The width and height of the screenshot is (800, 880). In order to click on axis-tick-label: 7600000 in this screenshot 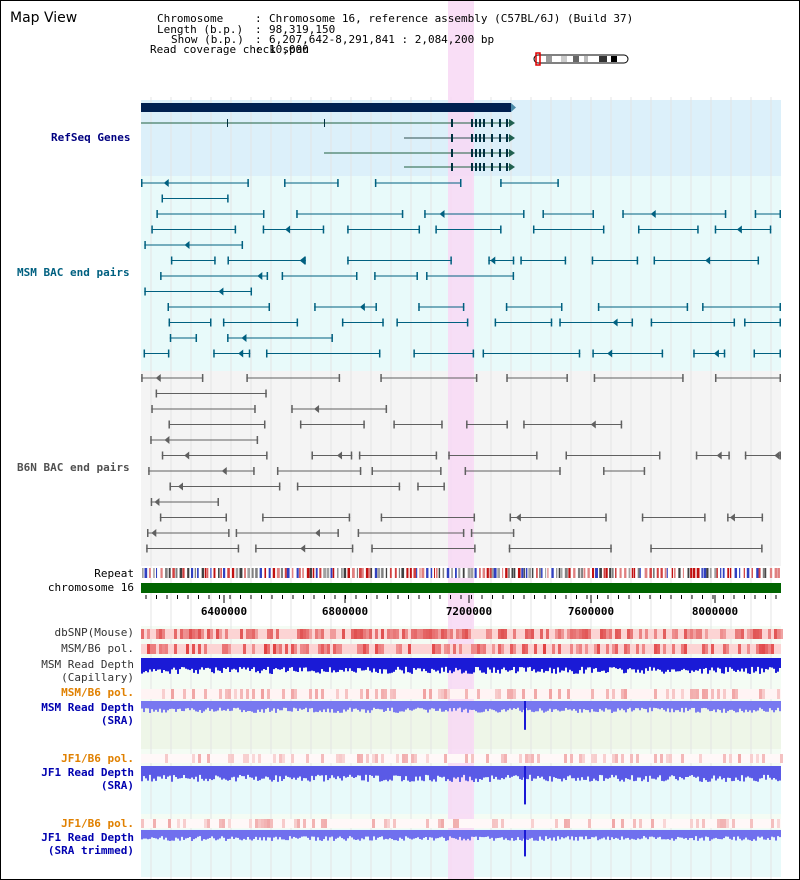, I will do `click(591, 611)`.